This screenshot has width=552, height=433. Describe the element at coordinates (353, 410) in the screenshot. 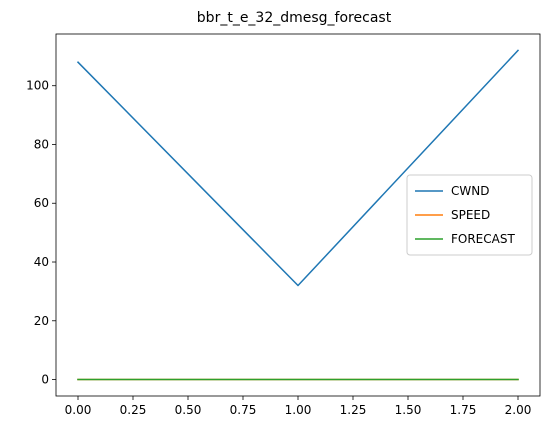

I see `x-tick-label: 1.25` at that location.